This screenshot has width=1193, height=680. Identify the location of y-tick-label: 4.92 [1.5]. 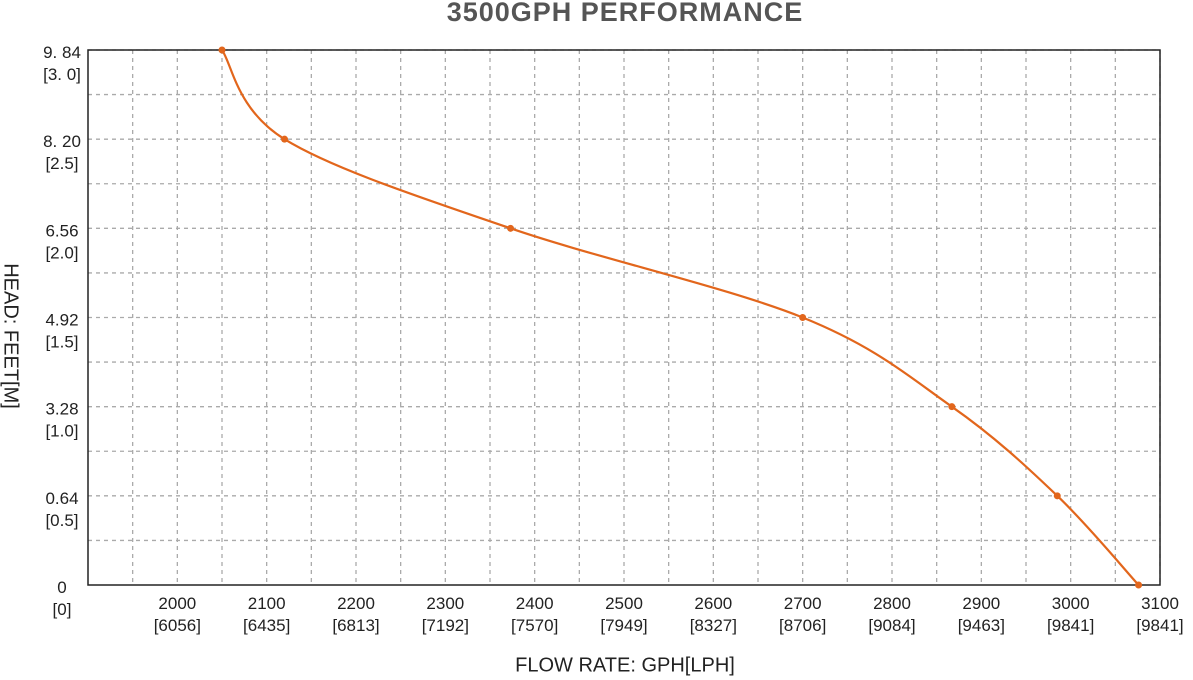
(61, 331).